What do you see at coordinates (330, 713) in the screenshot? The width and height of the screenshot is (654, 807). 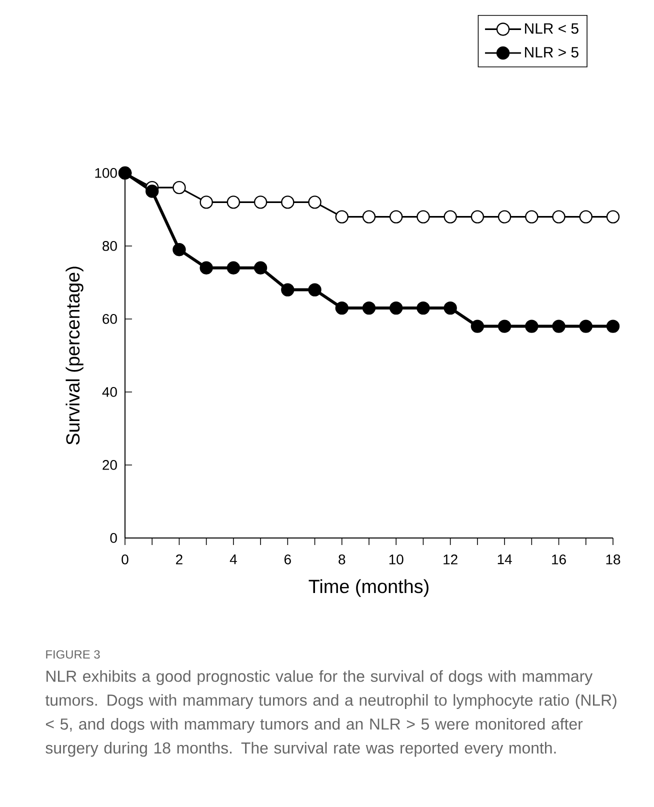 I see `text: NLR exhibits a good prognostic value for the survival of dogs with mammary tumors. Dogs with mammary tumors and a neutrophil to lymphocyte ratio (NLR) < 5, and dogs with mammary tumors and an NLR > 5 were monitored after surgery during 18 months. The survival rate was reported every month.` at bounding box center [330, 713].